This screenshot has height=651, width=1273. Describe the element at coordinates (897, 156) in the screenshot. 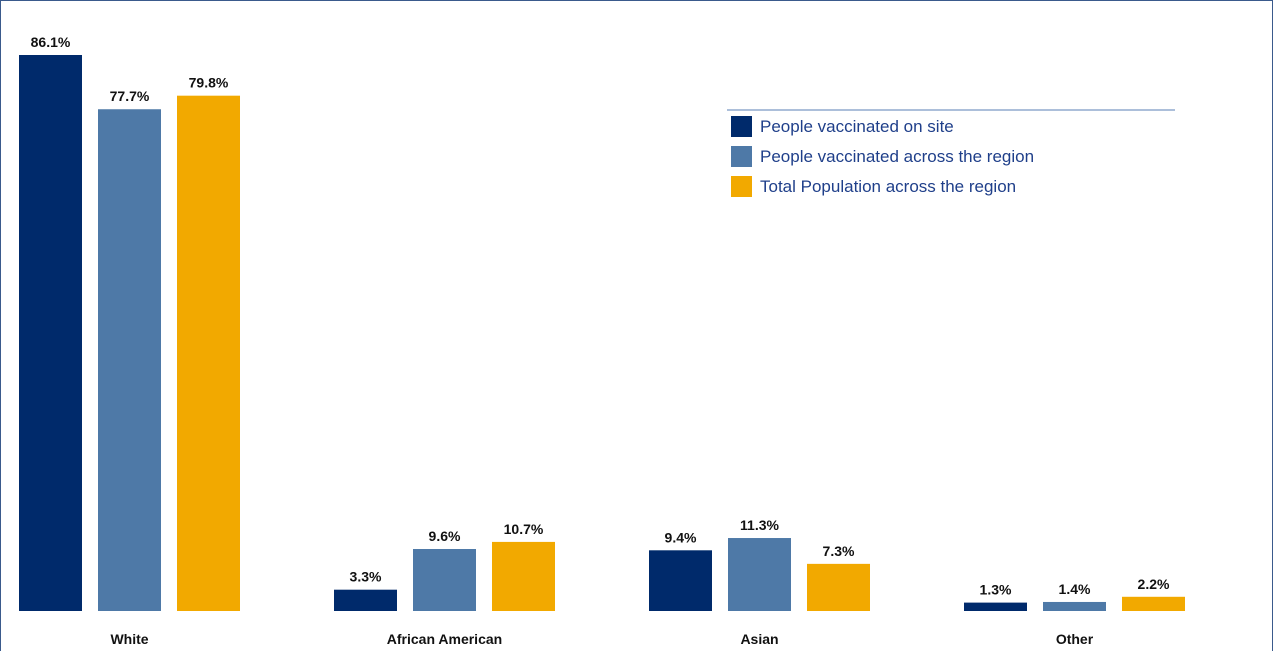

I see `legend-label: People vaccinated across the region` at that location.